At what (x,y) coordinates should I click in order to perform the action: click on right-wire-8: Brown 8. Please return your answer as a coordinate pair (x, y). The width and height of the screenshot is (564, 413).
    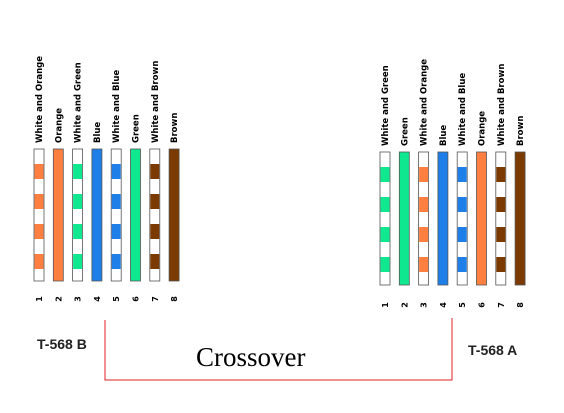
    Looking at the image, I should click on (520, 212).